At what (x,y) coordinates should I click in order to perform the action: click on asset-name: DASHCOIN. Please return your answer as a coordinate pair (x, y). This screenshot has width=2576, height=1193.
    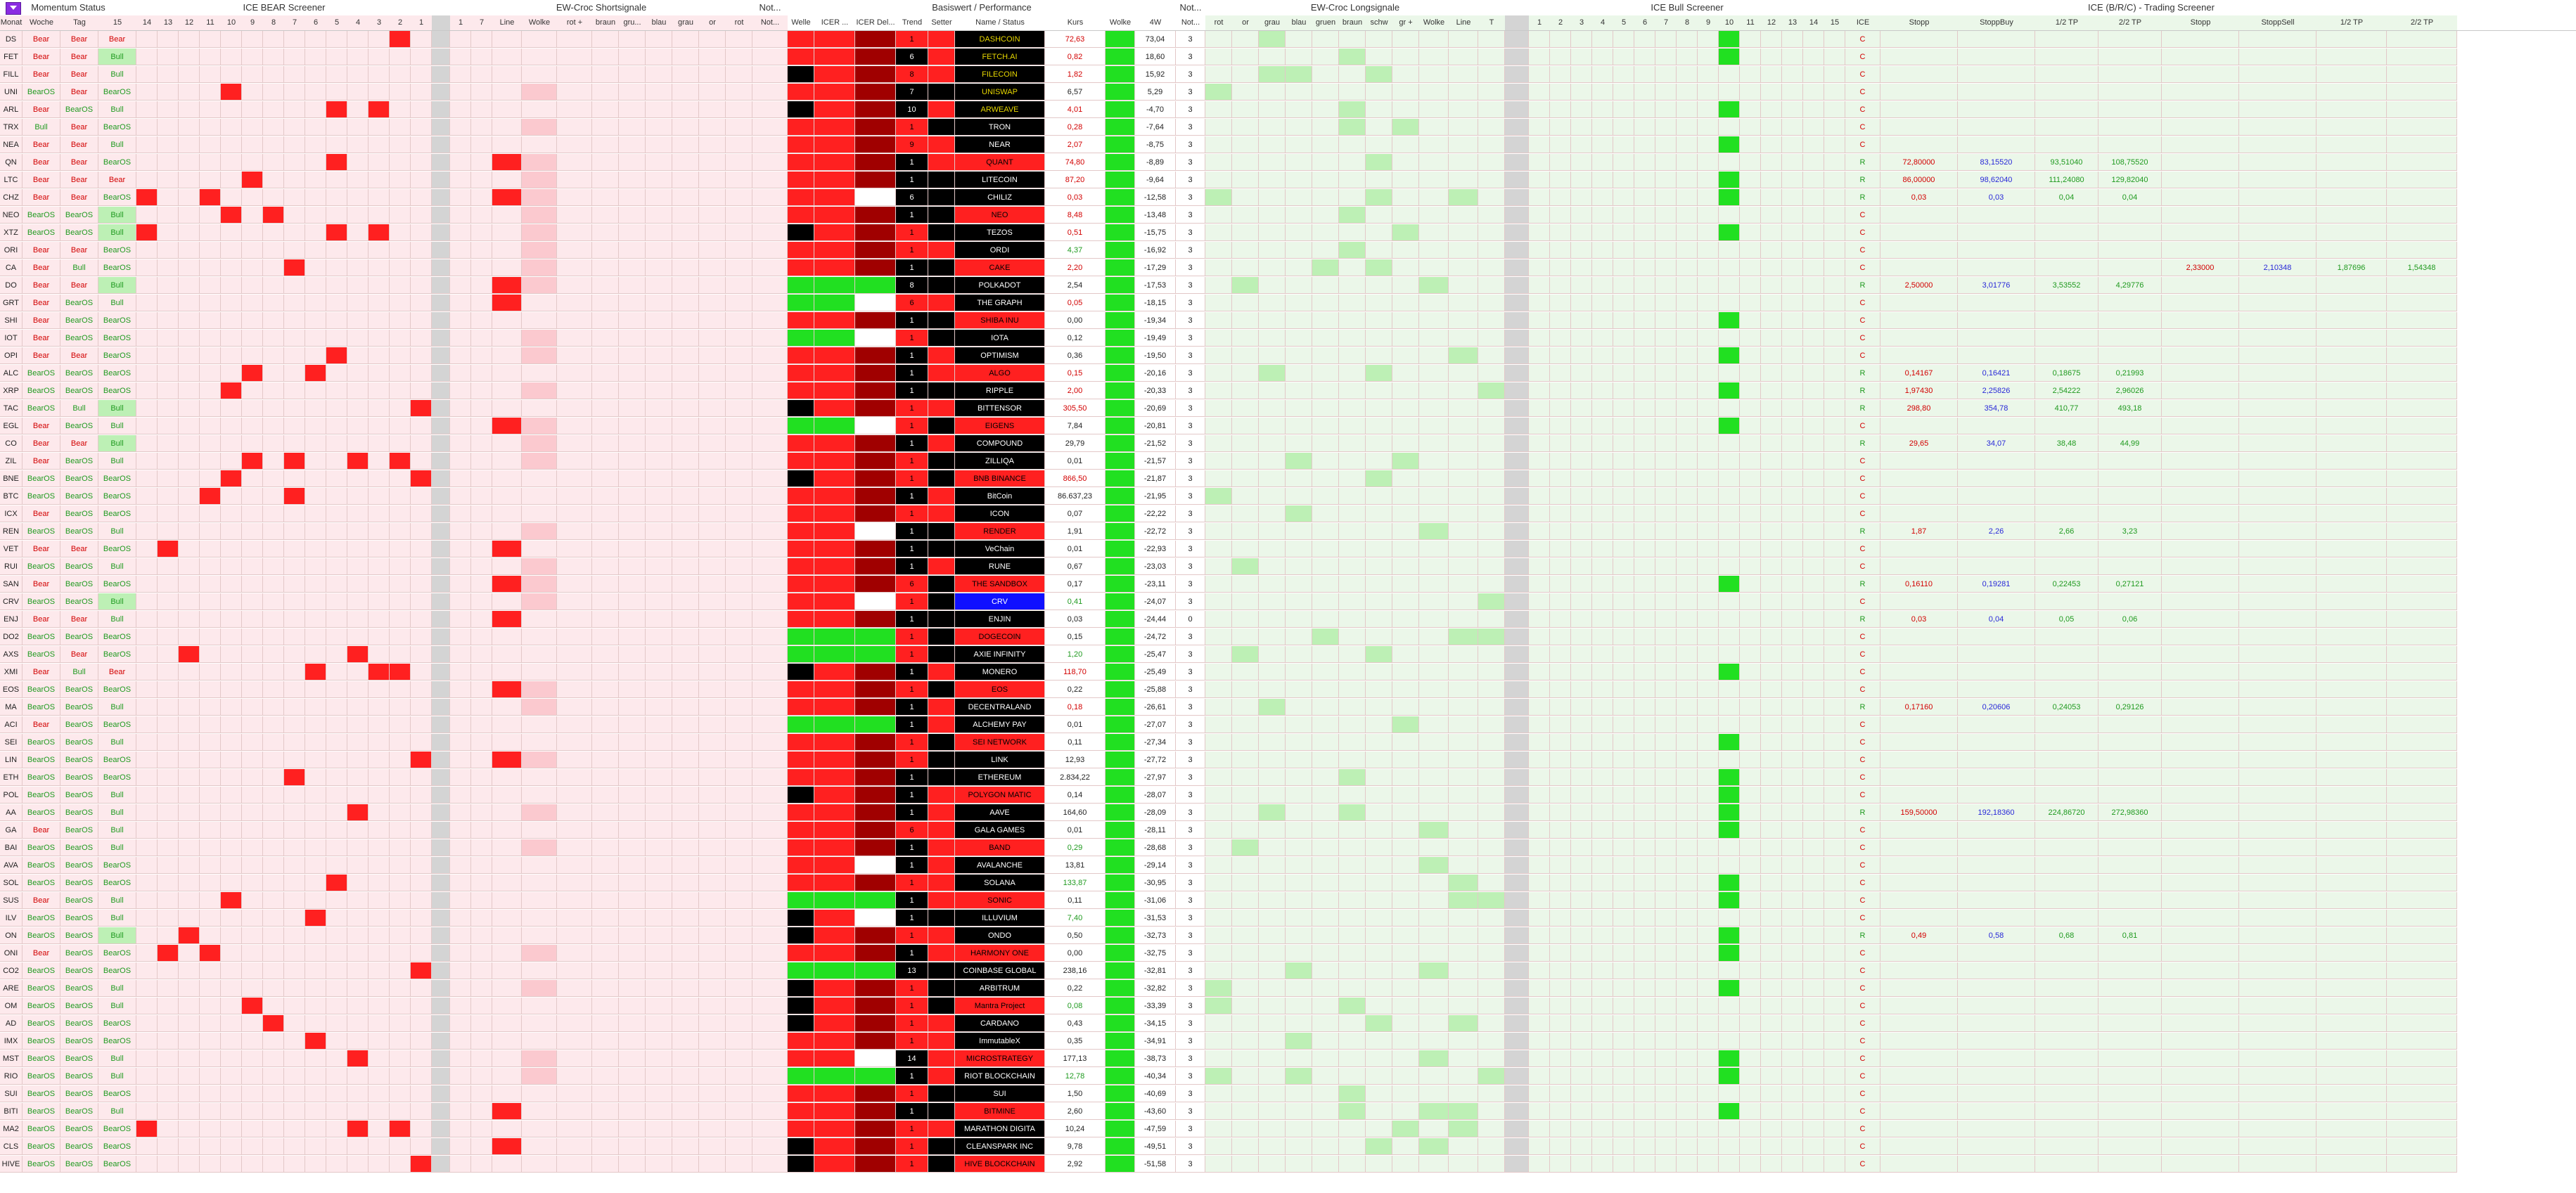
    Looking at the image, I should click on (1000, 39).